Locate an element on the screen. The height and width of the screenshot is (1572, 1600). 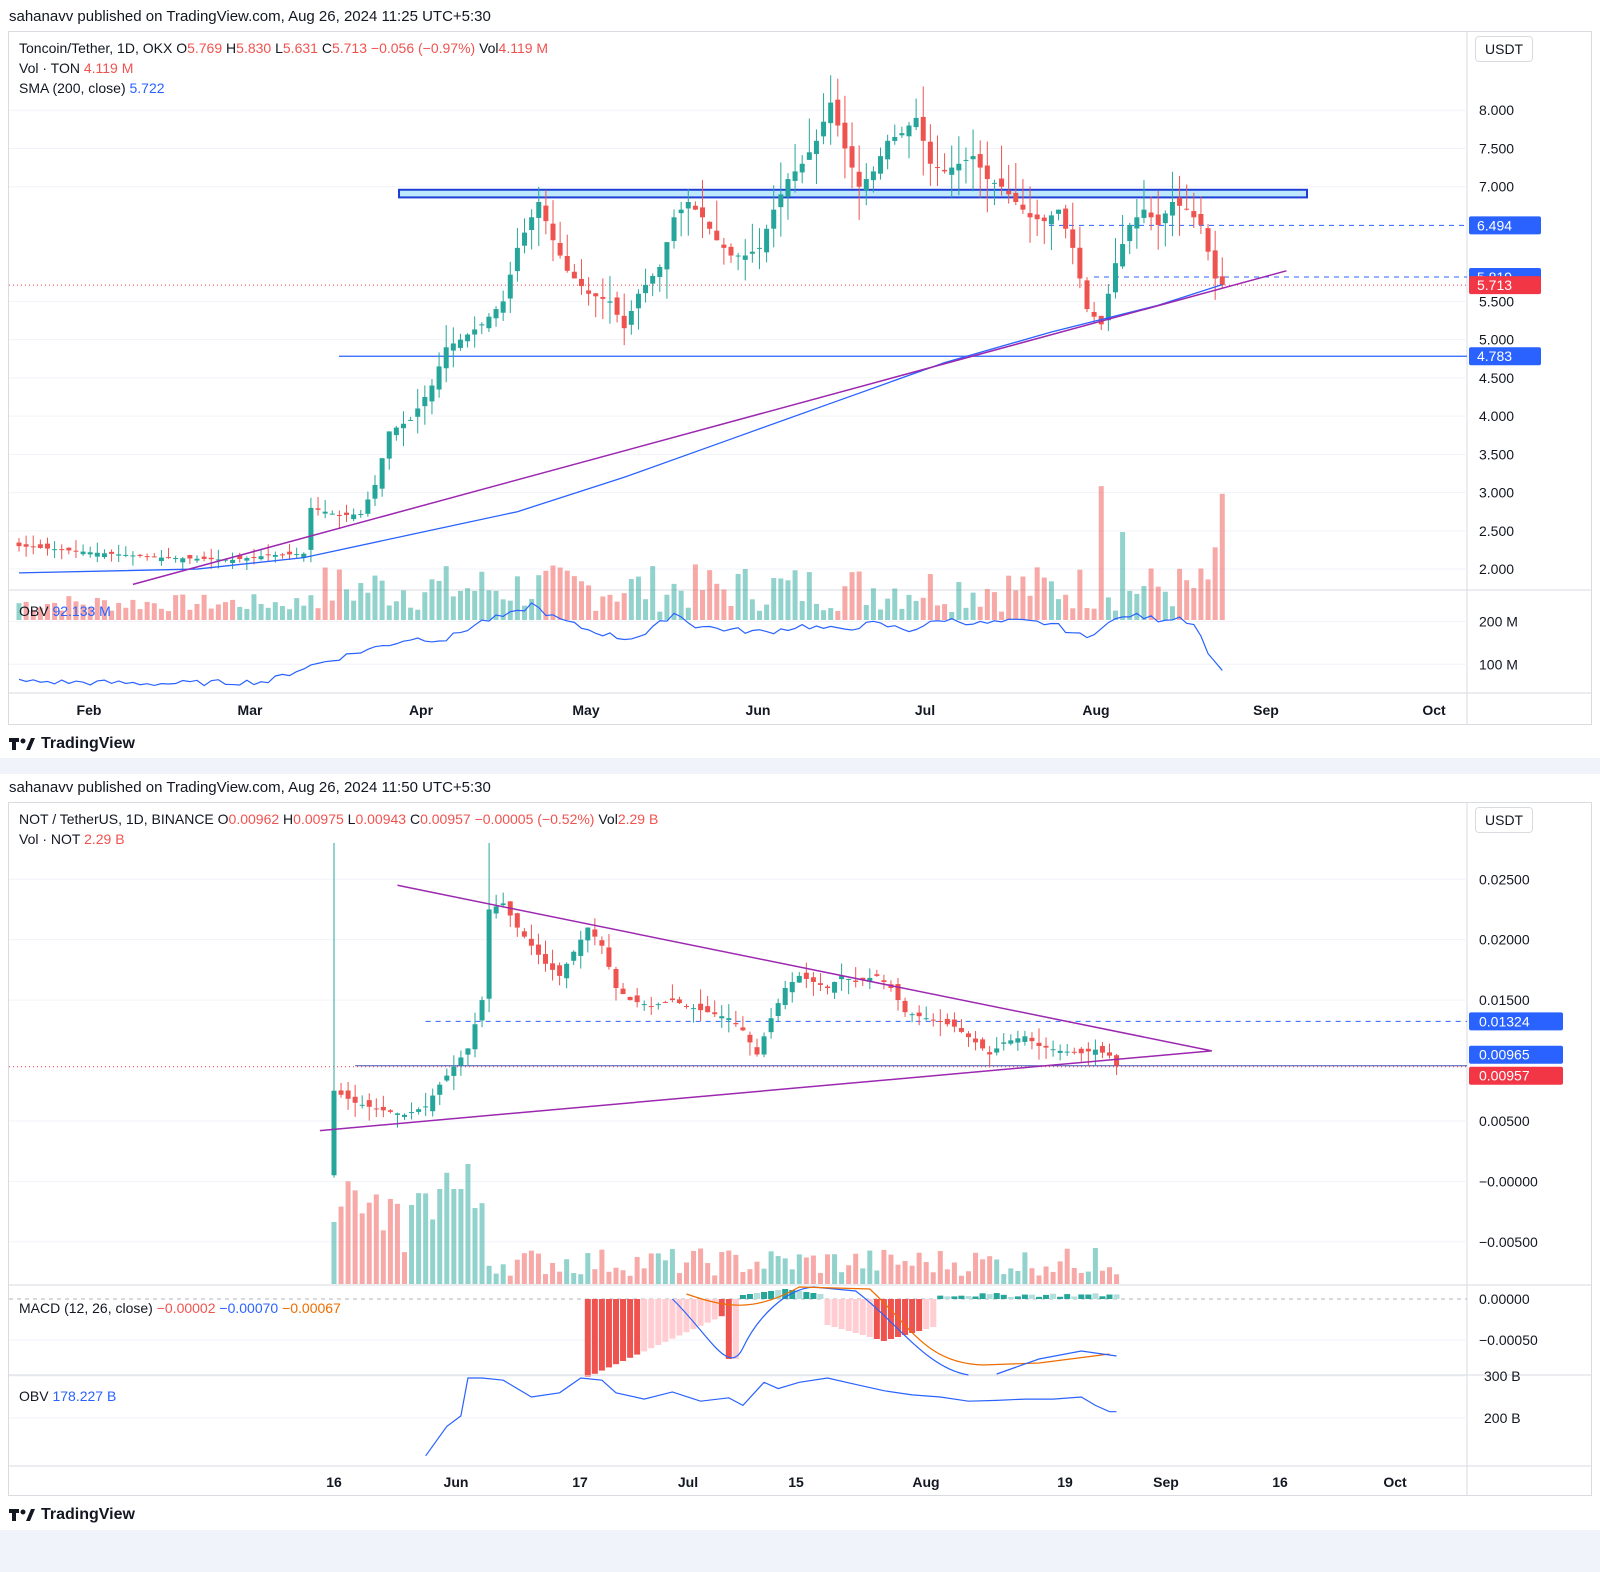
x-tick-label: Apr is located at coordinates (421, 710).